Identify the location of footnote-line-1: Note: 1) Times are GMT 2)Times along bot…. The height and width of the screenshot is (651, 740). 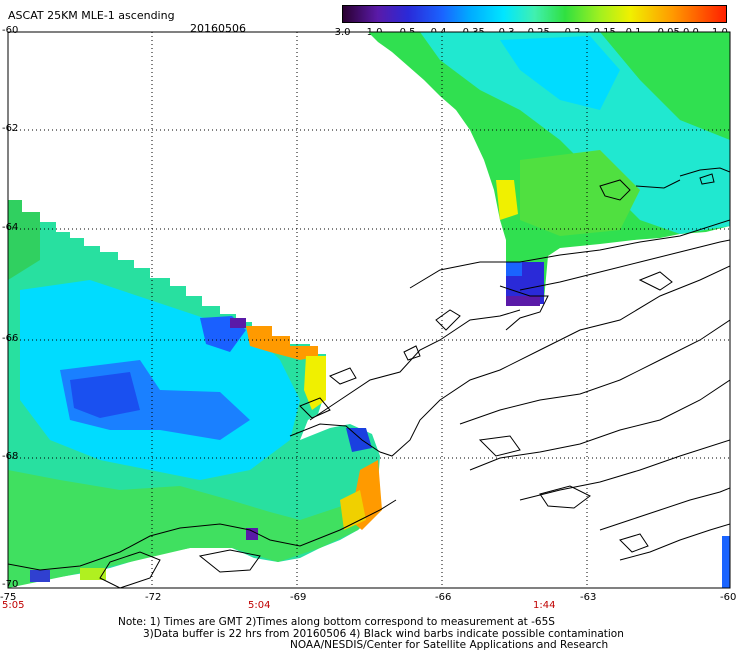
(336, 622).